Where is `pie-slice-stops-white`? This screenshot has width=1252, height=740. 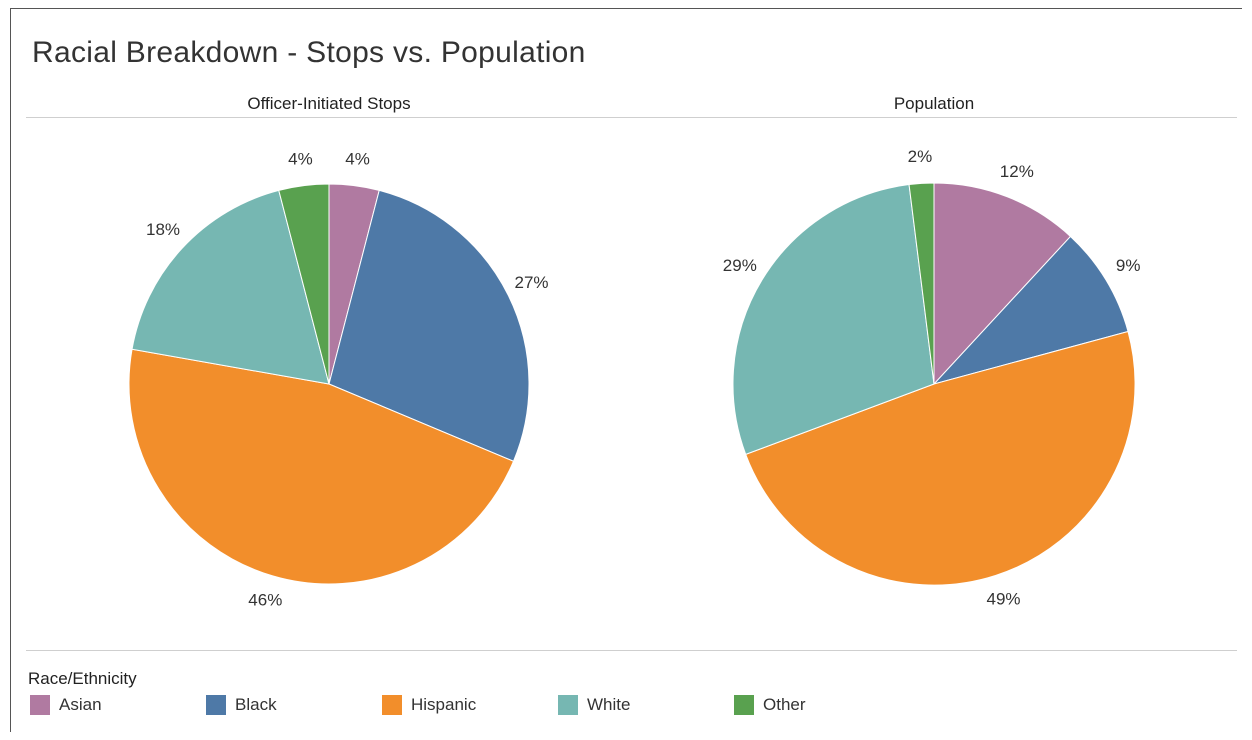
pie-slice-stops-white is located at coordinates (230, 287).